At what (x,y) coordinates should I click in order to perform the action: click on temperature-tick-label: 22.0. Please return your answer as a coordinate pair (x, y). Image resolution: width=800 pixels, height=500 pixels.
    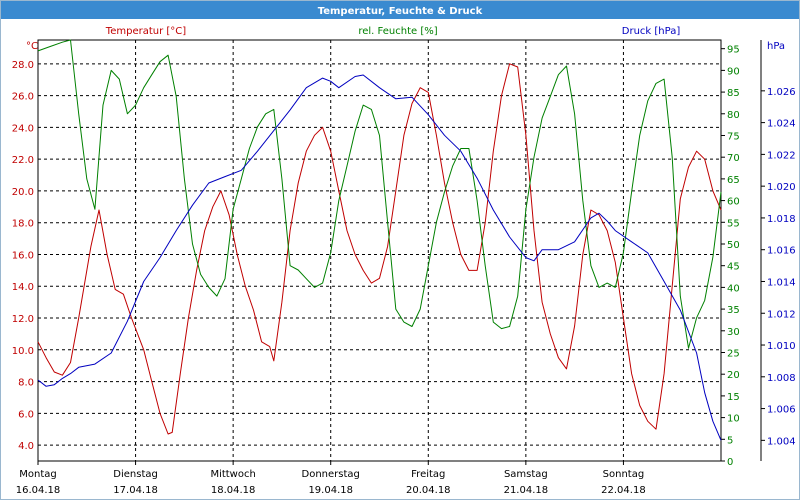
    Looking at the image, I should click on (23, 160).